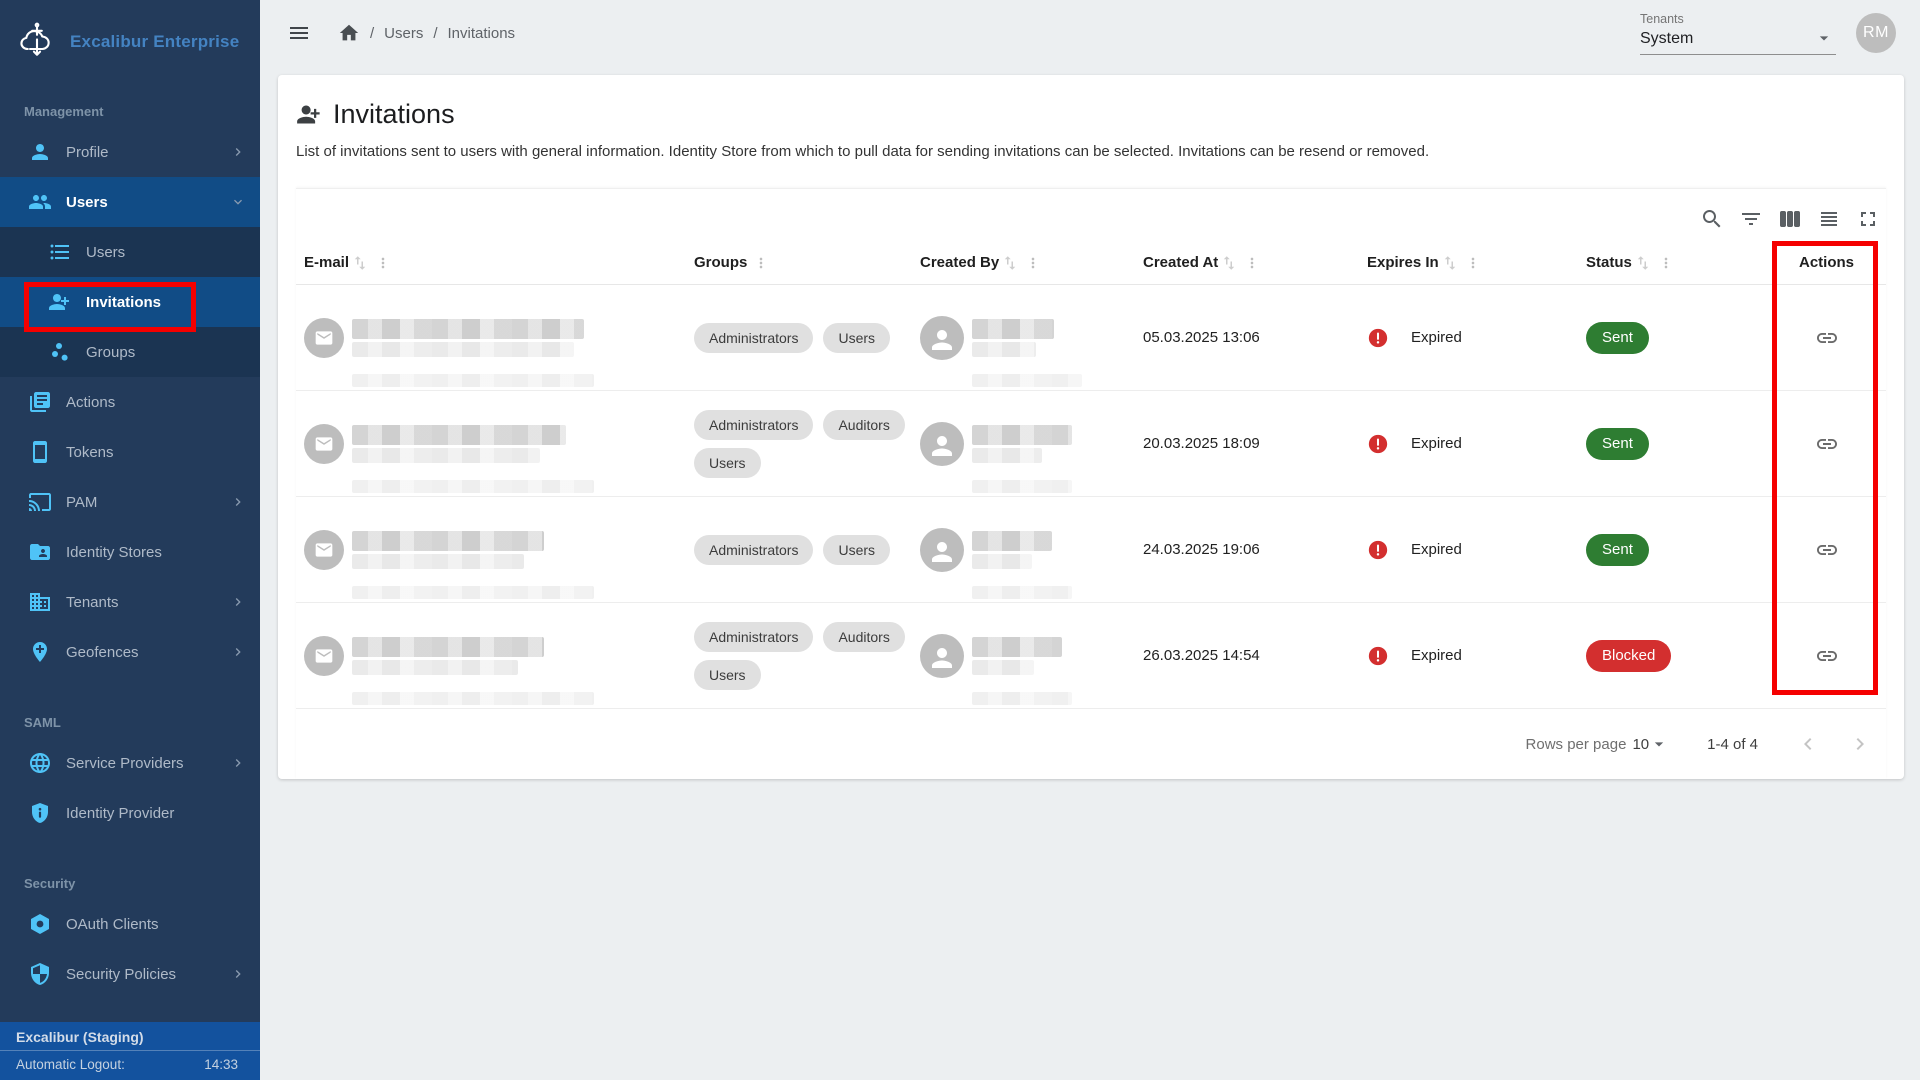  I want to click on expires-in-value: Expired, so click(1436, 549).